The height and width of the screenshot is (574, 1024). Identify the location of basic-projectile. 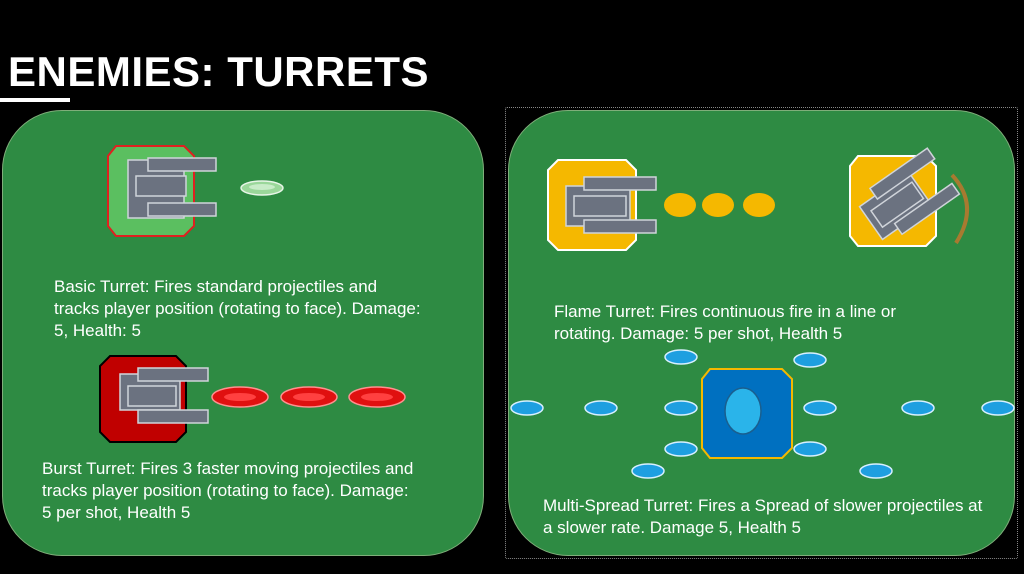
(262, 188).